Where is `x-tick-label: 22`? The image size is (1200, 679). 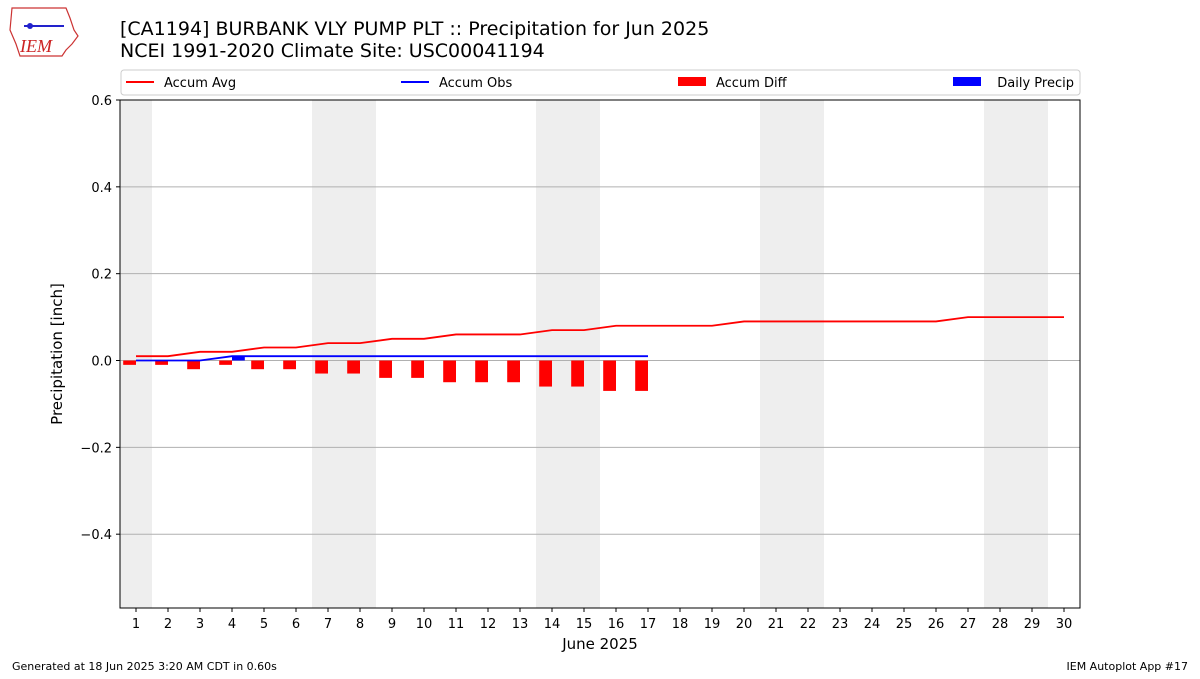
x-tick-label: 22 is located at coordinates (808, 624).